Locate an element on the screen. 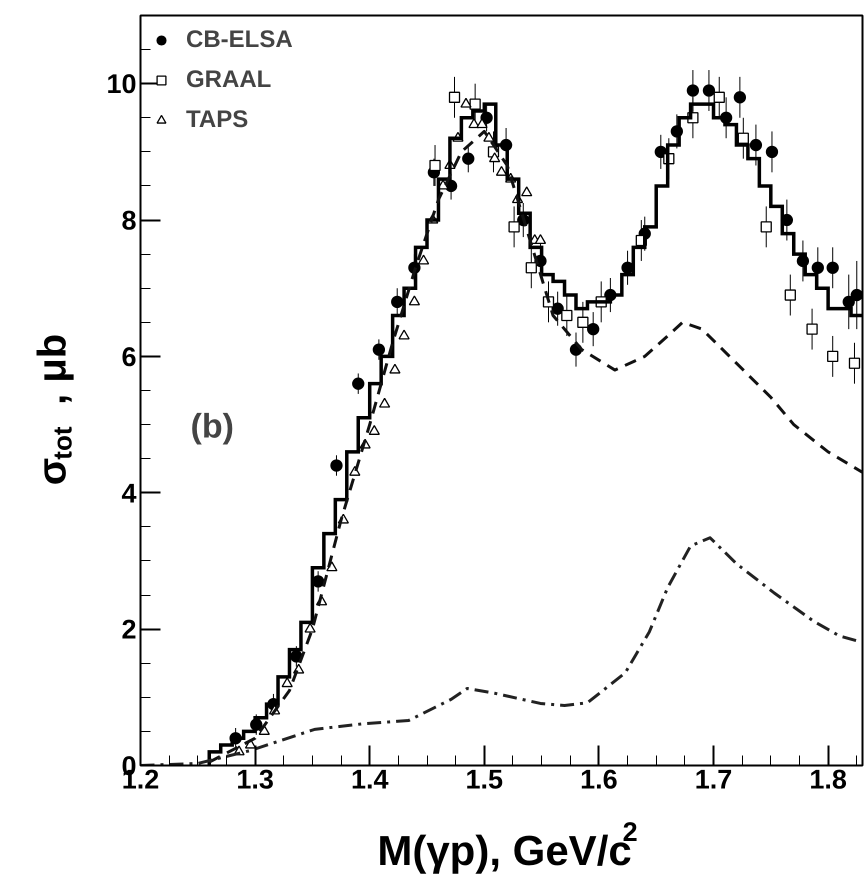 The height and width of the screenshot is (888, 865). annotation: (b) is located at coordinates (212, 427).